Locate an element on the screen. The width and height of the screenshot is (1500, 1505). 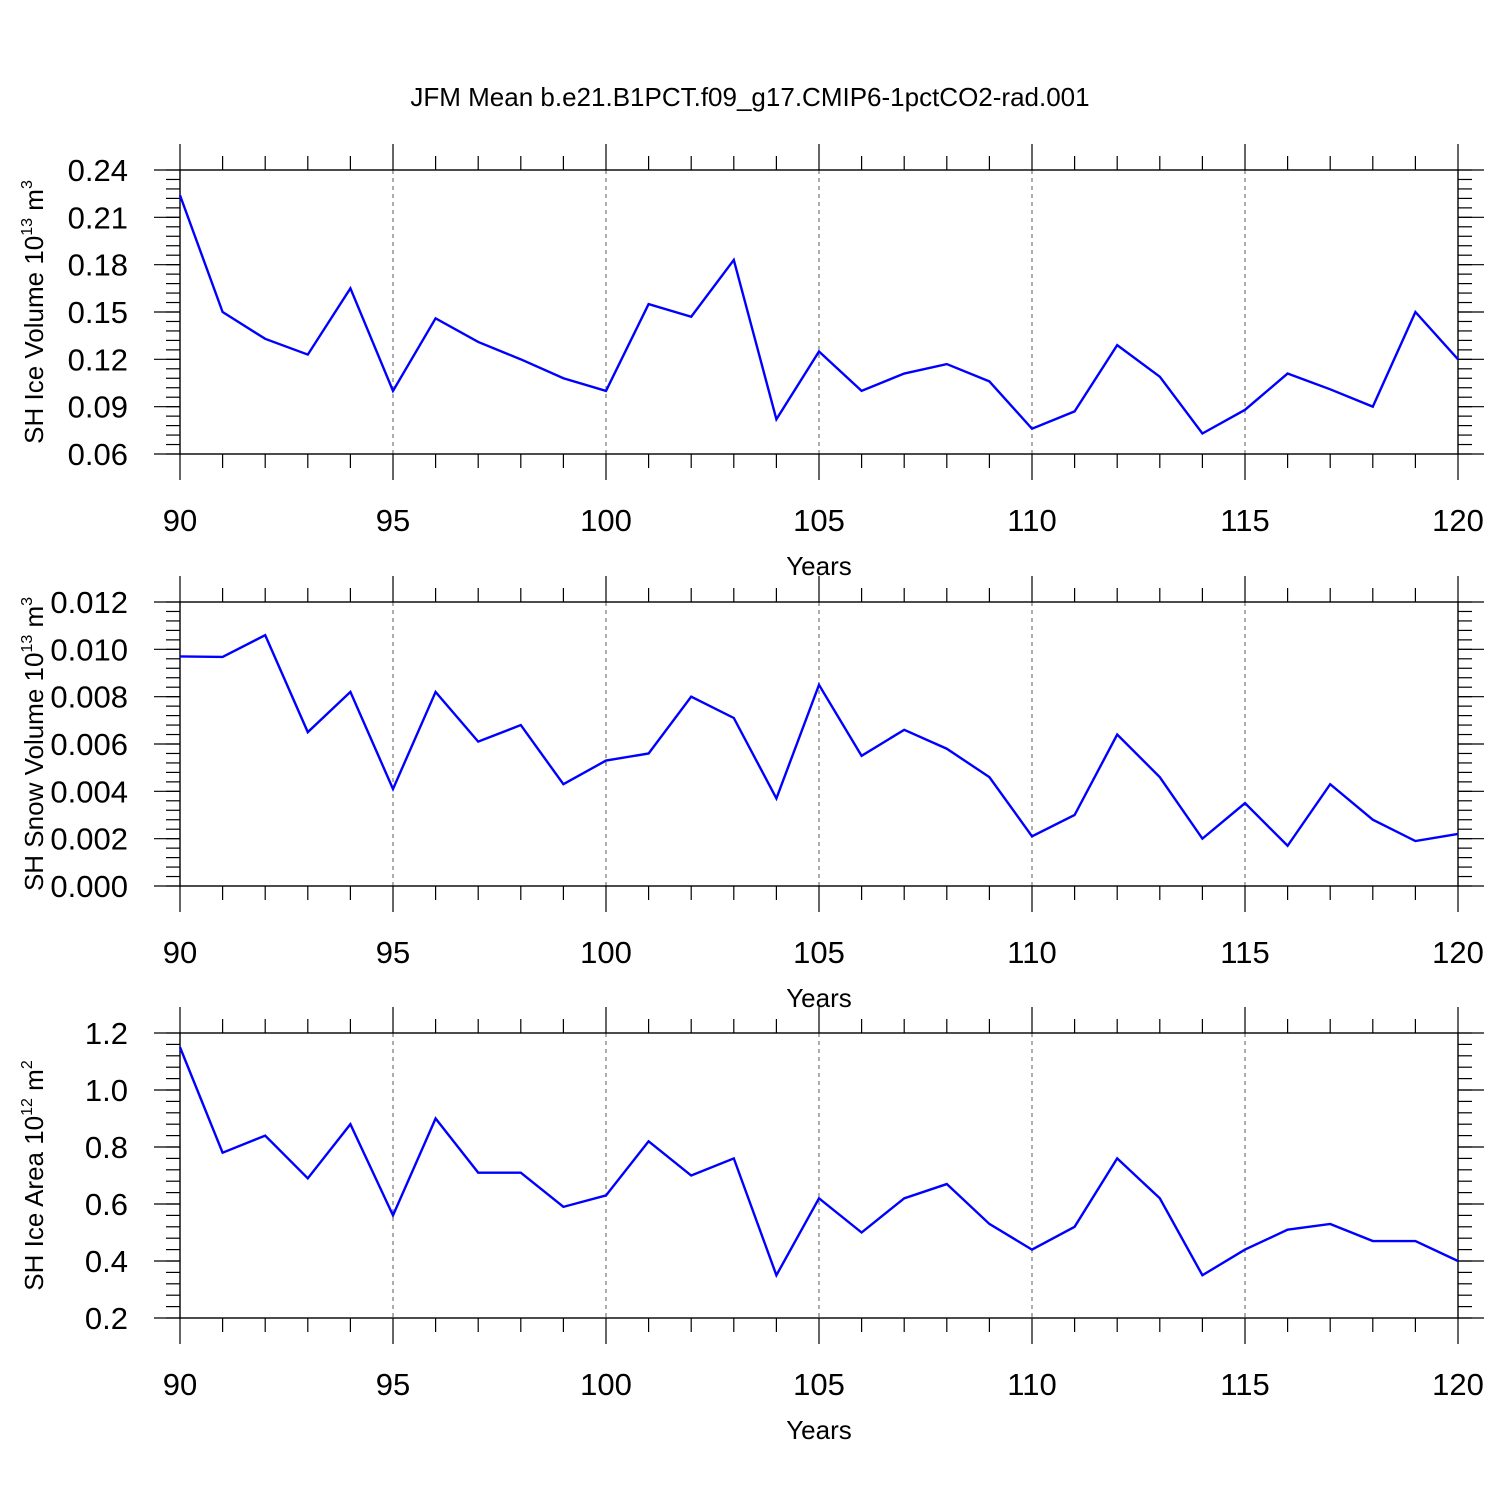
panel-1-x-tick-label: 100 is located at coordinates (606, 520).